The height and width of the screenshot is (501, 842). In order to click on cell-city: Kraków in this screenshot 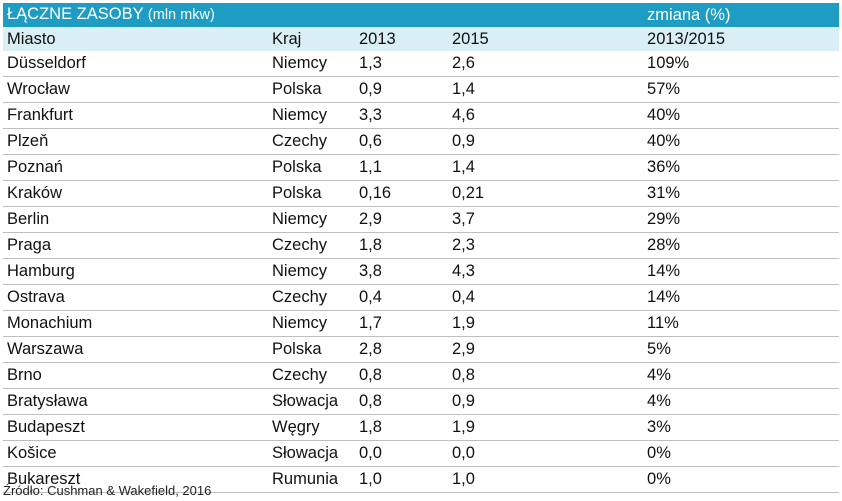, I will do `click(135, 193)`.